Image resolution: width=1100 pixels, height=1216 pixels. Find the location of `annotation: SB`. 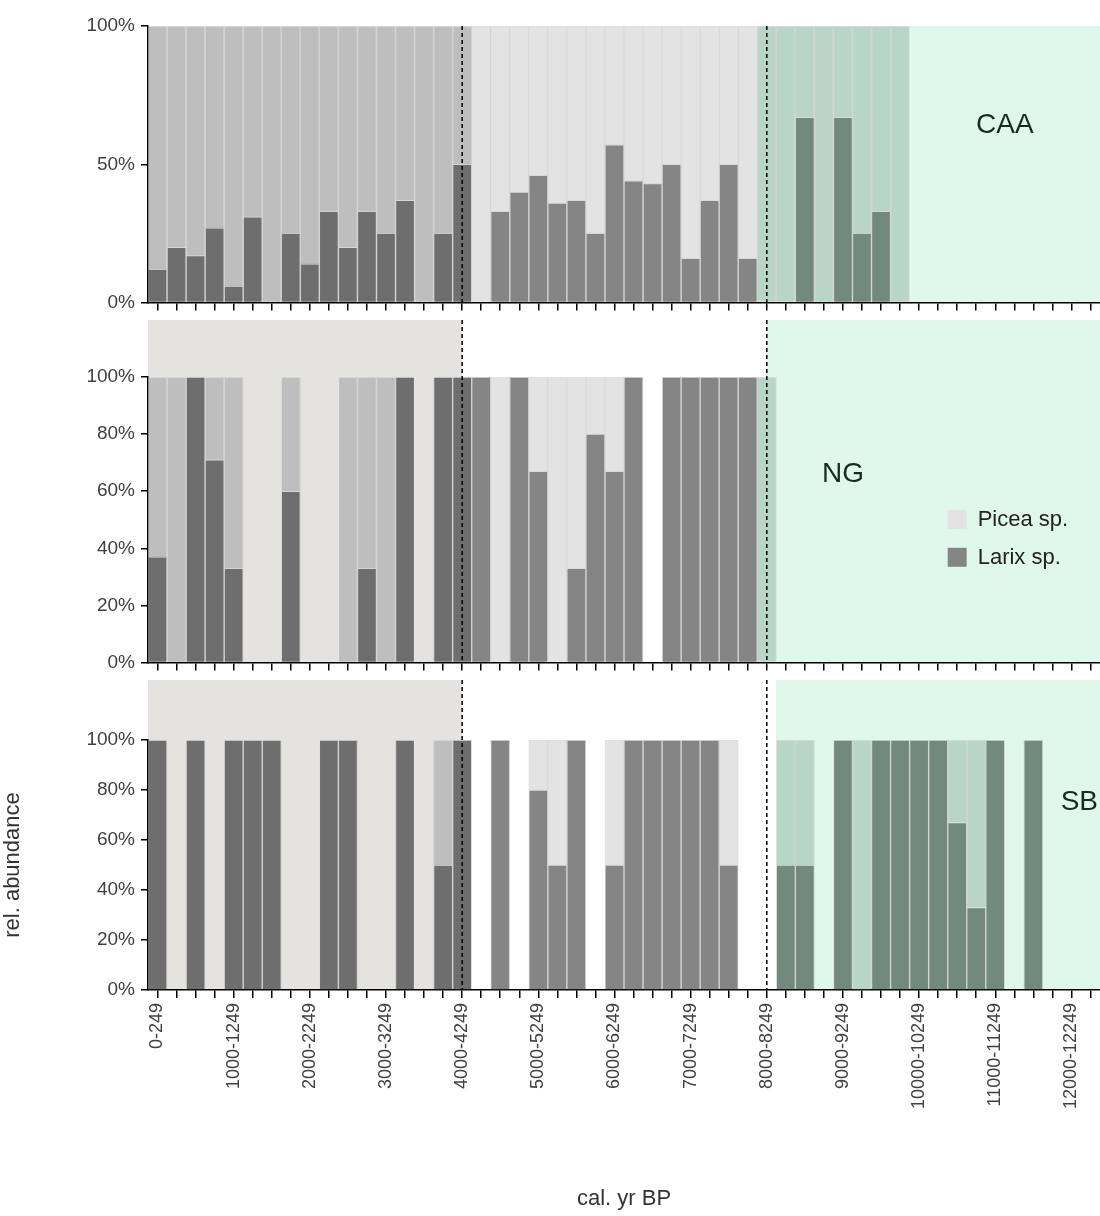

annotation: SB is located at coordinates (1079, 801).